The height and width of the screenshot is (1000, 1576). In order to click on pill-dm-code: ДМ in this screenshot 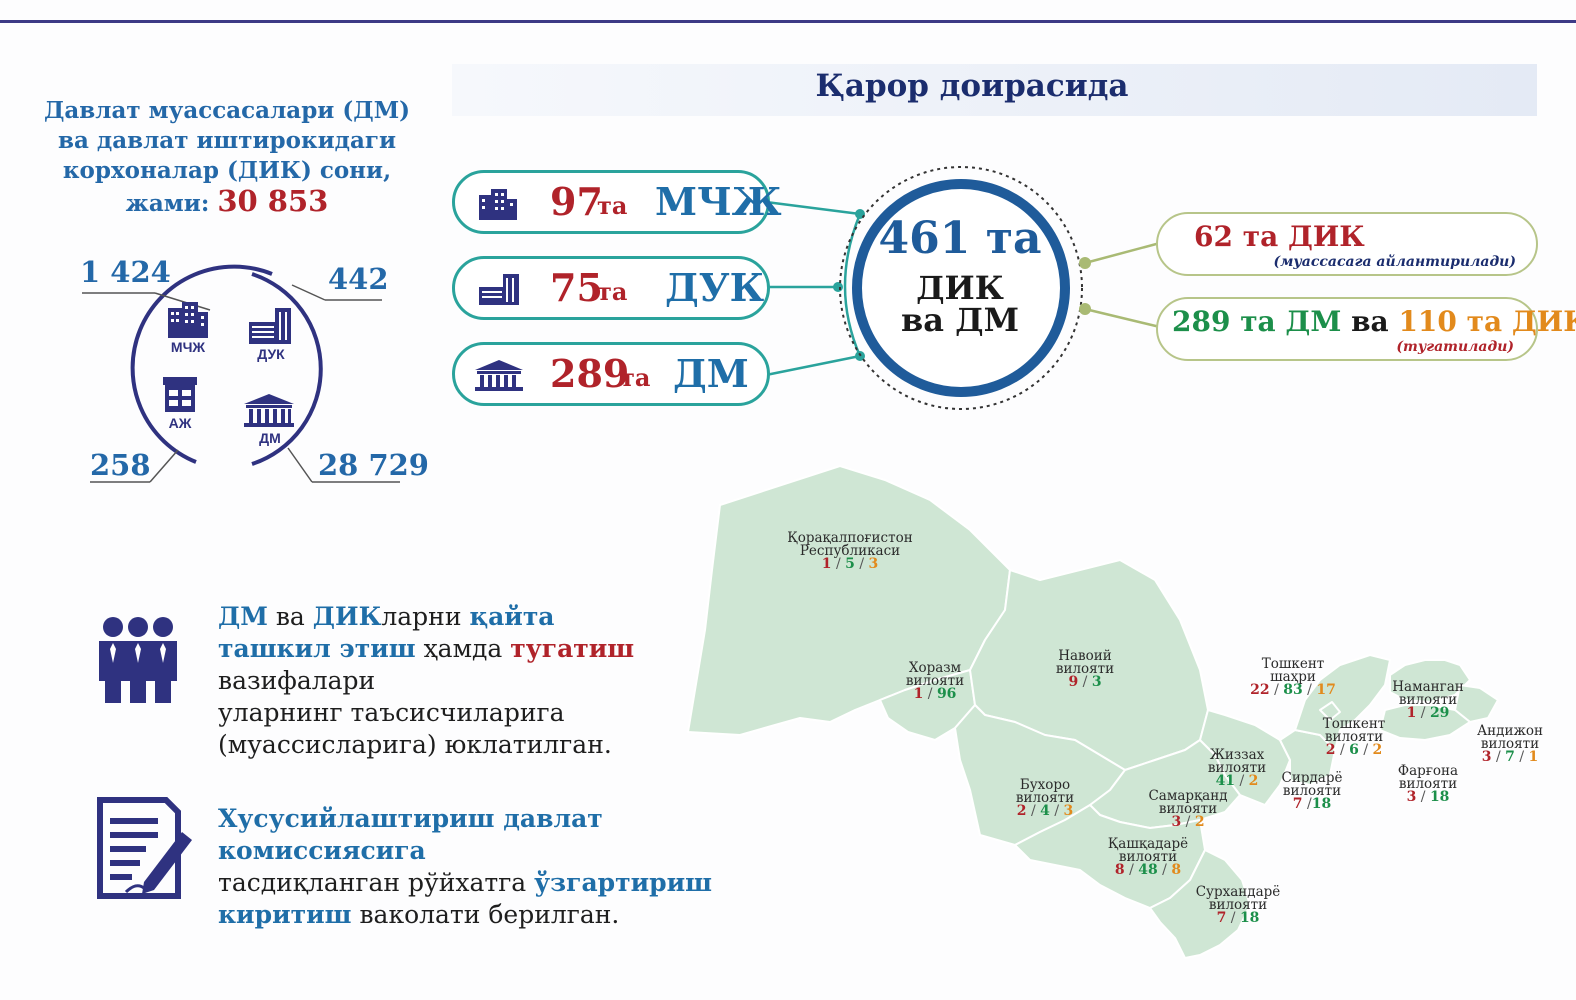, I will do `click(711, 373)`.